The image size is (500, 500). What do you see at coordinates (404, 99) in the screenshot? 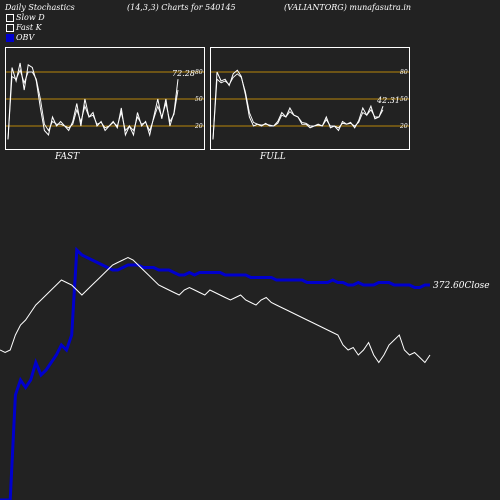
I see `full-y-tick-50: 50` at bounding box center [404, 99].